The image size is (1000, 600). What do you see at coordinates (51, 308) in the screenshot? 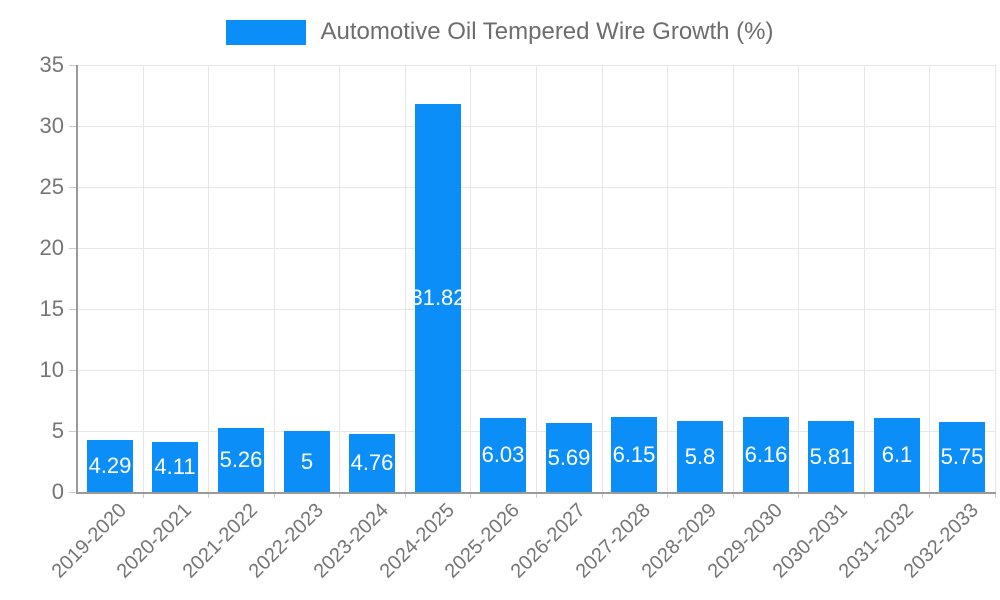
I see `y-axis-tick-label: 15` at bounding box center [51, 308].